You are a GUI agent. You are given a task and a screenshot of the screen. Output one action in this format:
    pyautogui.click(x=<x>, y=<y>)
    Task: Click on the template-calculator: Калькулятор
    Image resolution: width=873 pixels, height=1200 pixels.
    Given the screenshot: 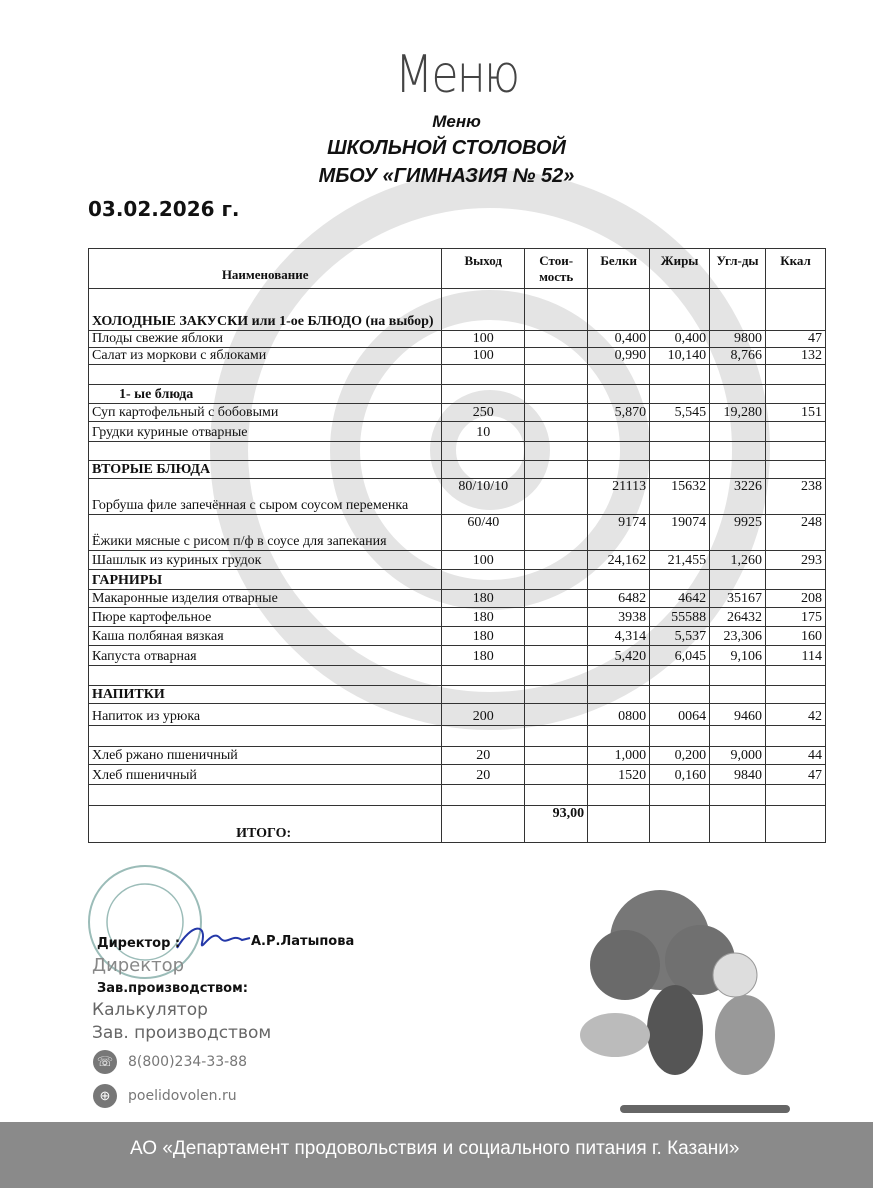 What is the action you would take?
    pyautogui.click(x=150, y=1010)
    